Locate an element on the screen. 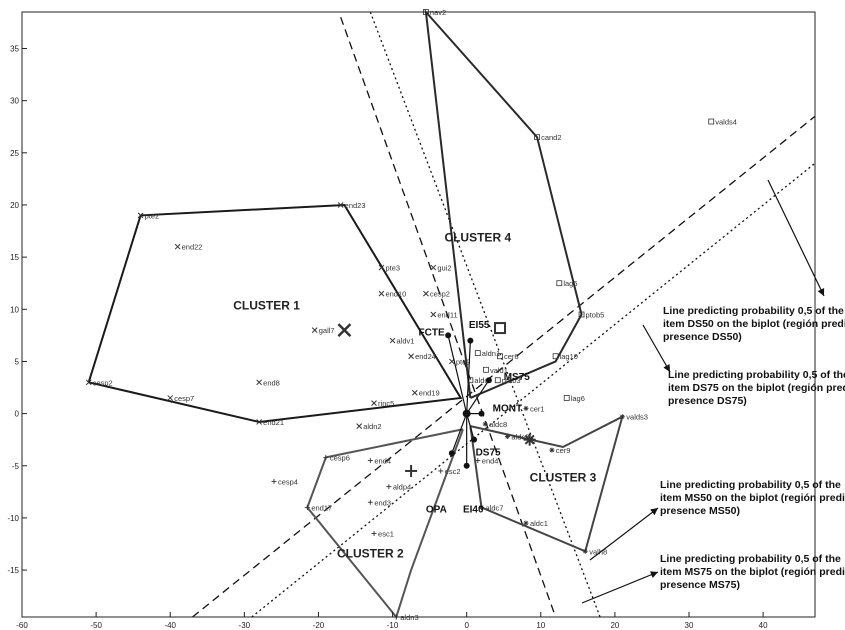 This screenshot has height=630, width=845. variable-markers-layer: FCTE EI55 MS75 MONT DS75 OPA EI40 is located at coordinates (475, 418).